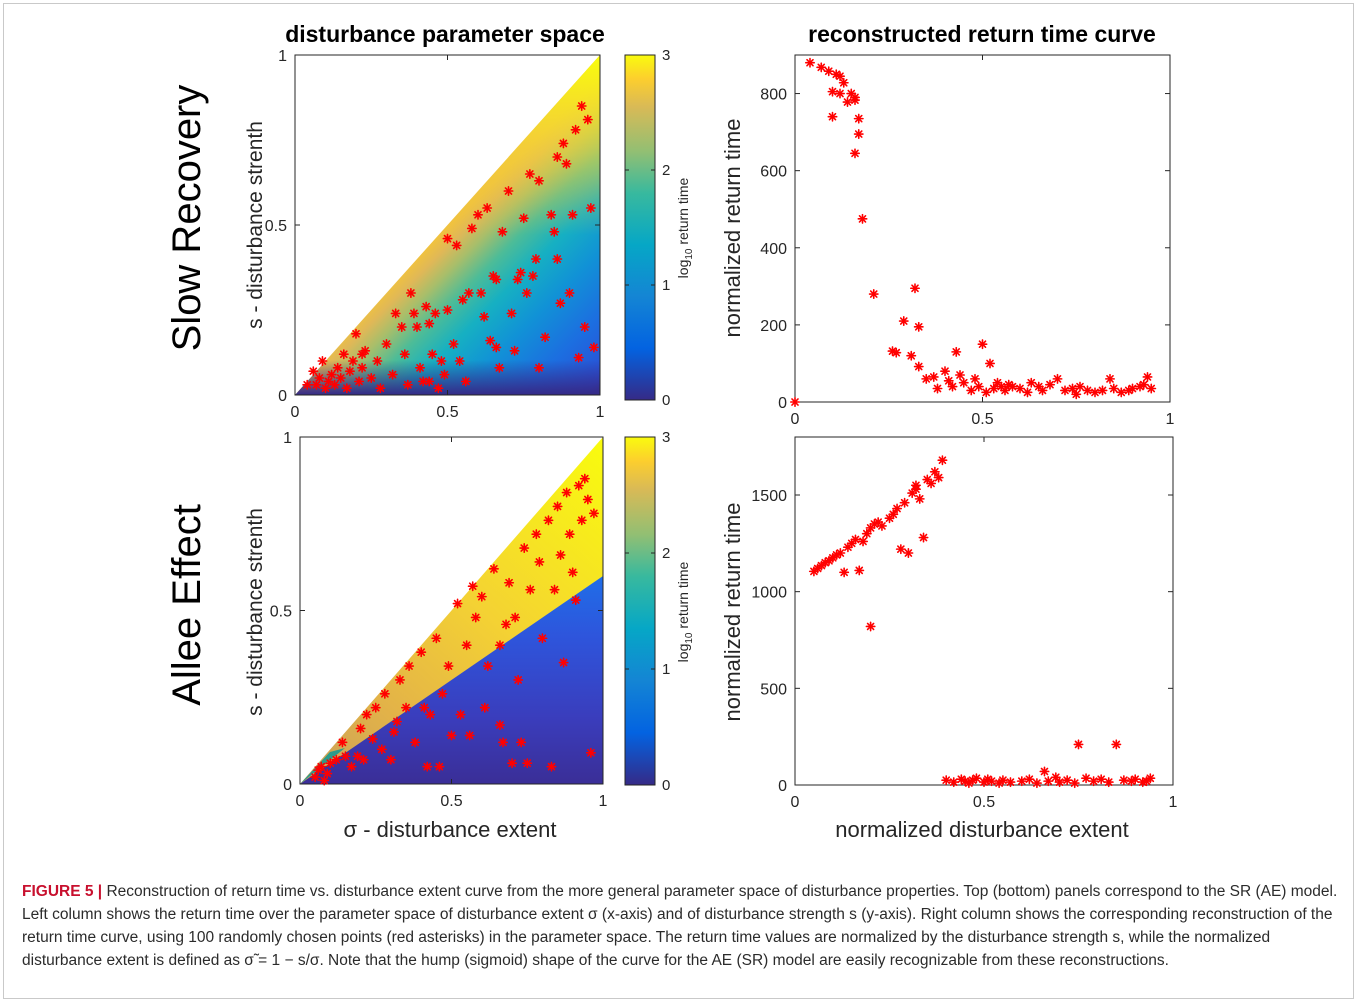 The width and height of the screenshot is (1360, 1005). I want to click on caption-label: FIGURE 5 |, so click(62, 891).